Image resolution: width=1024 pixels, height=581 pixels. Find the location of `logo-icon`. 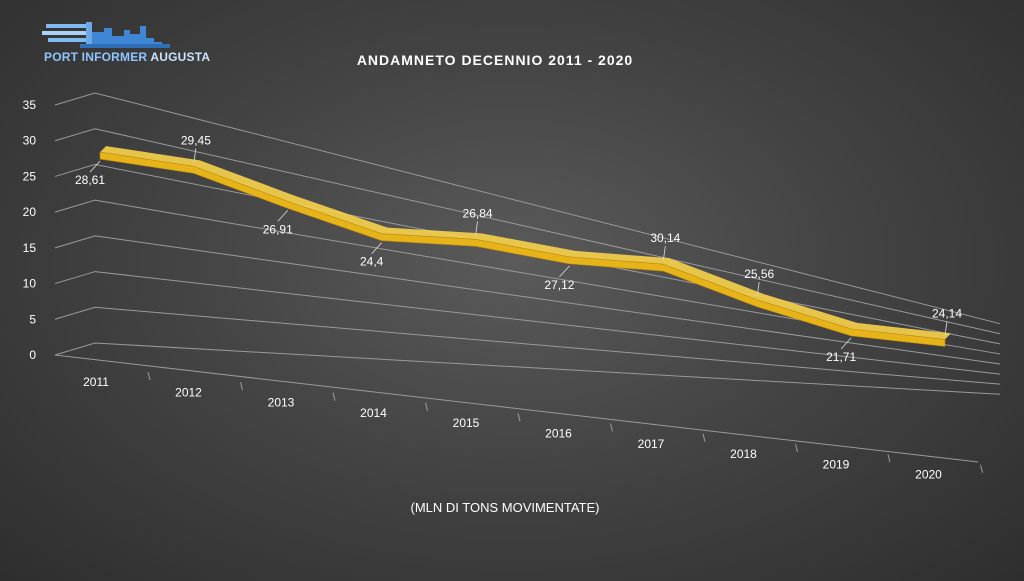

logo-icon is located at coordinates (106, 35).